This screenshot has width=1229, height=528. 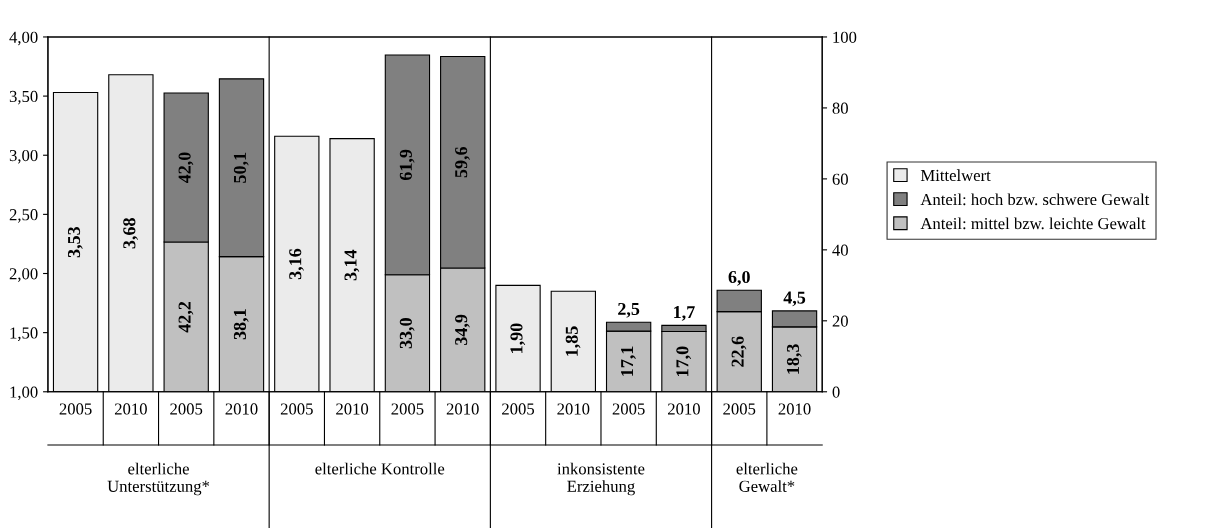 I want to click on text: inkonsistente Erziehung, so click(x=601, y=479).